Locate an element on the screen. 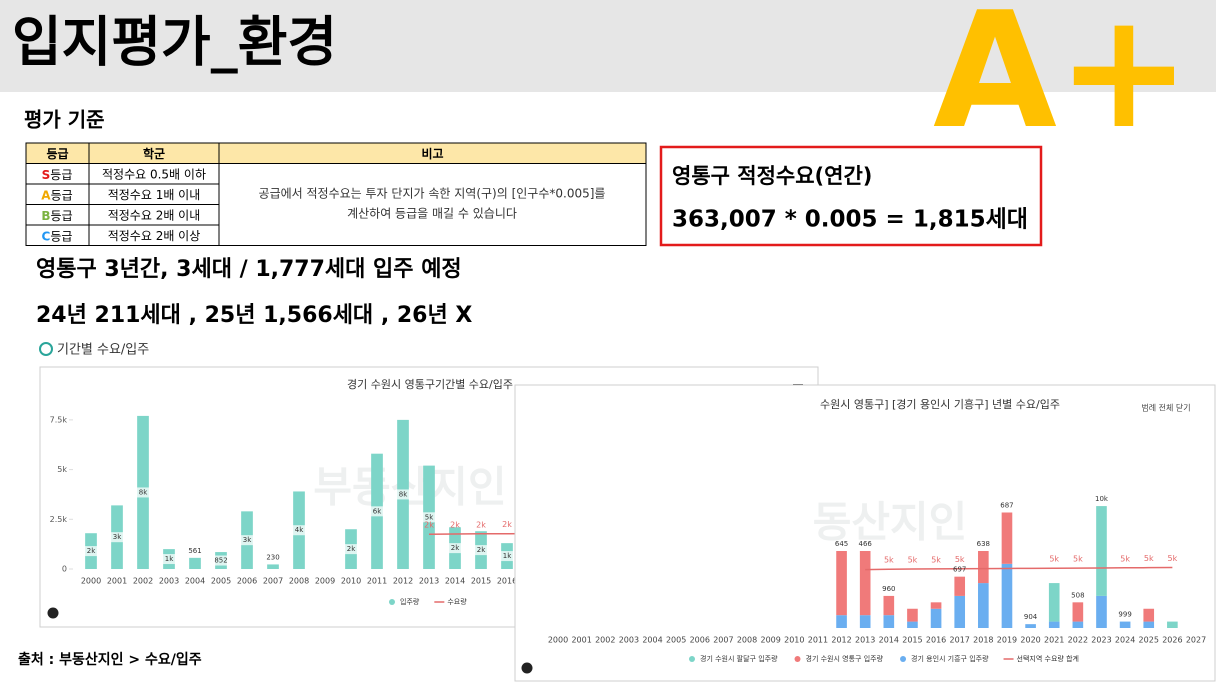  total-label: 687 is located at coordinates (1006, 506).